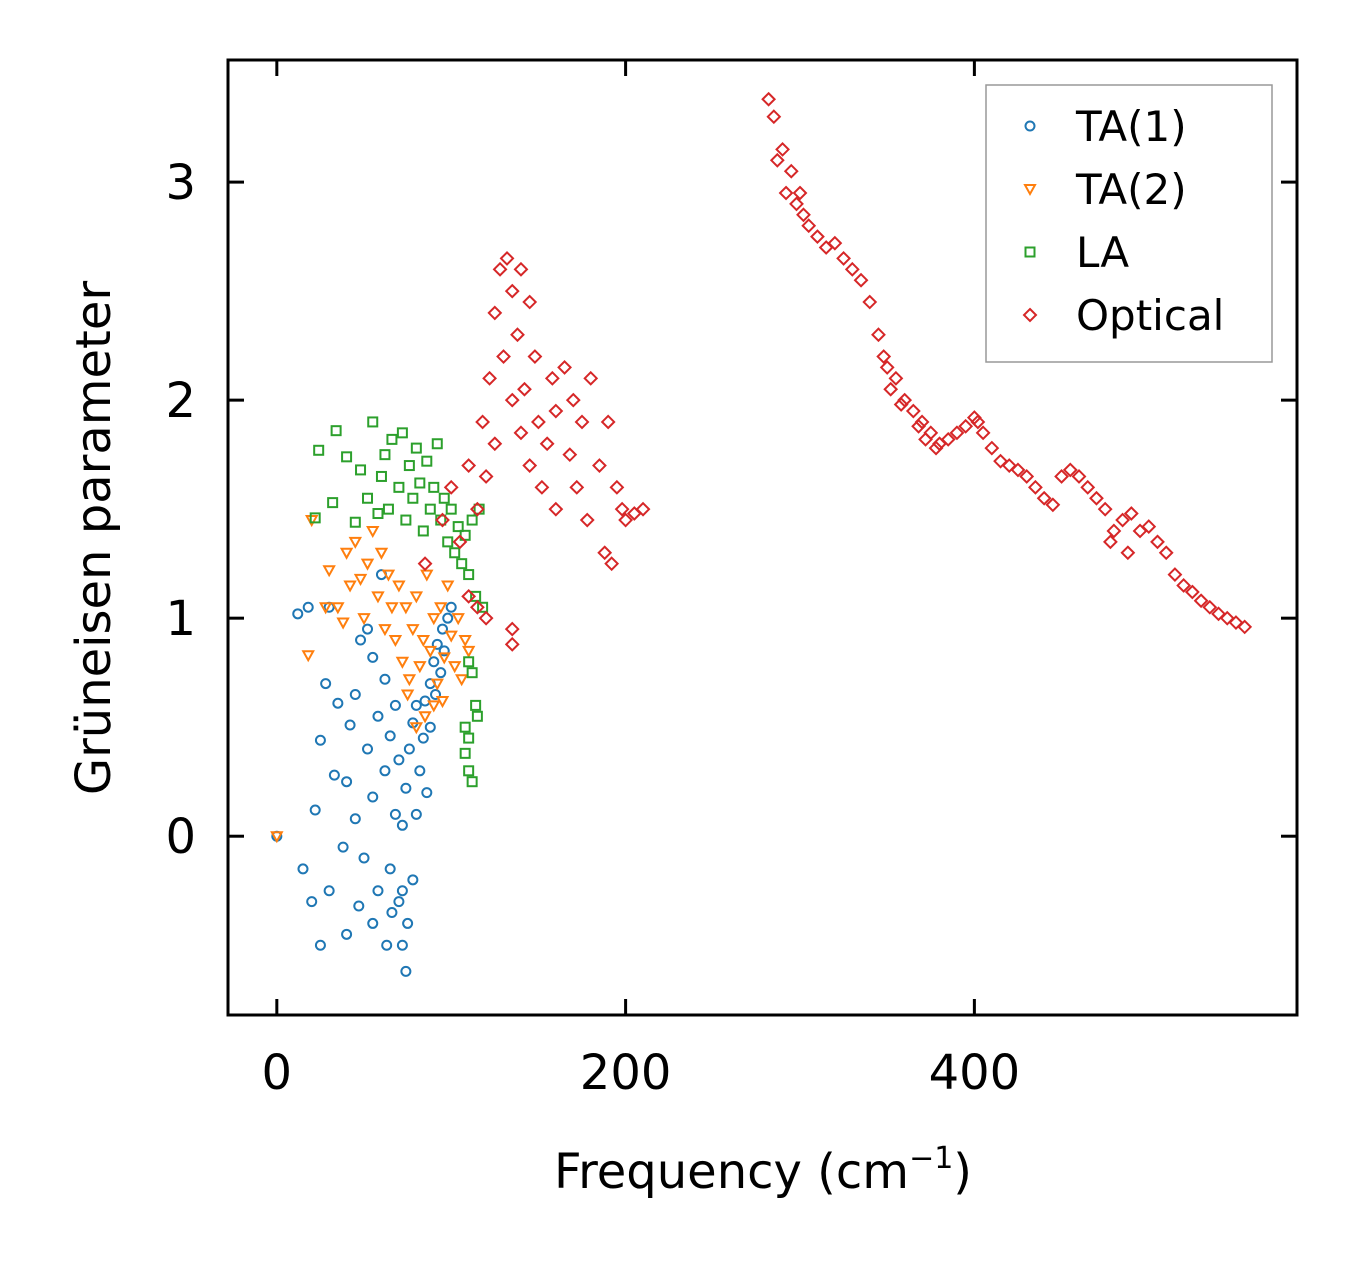  I want to click on x-tick-label: 0, so click(277, 1073).